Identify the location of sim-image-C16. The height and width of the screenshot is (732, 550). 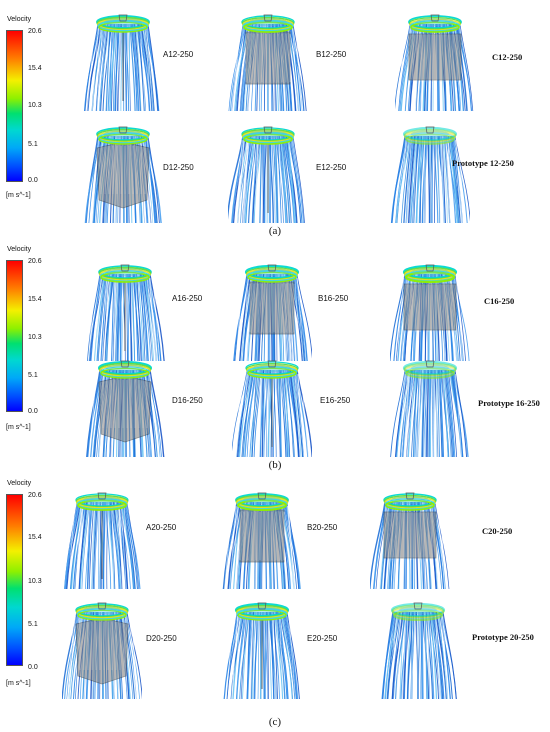
(445, 308).